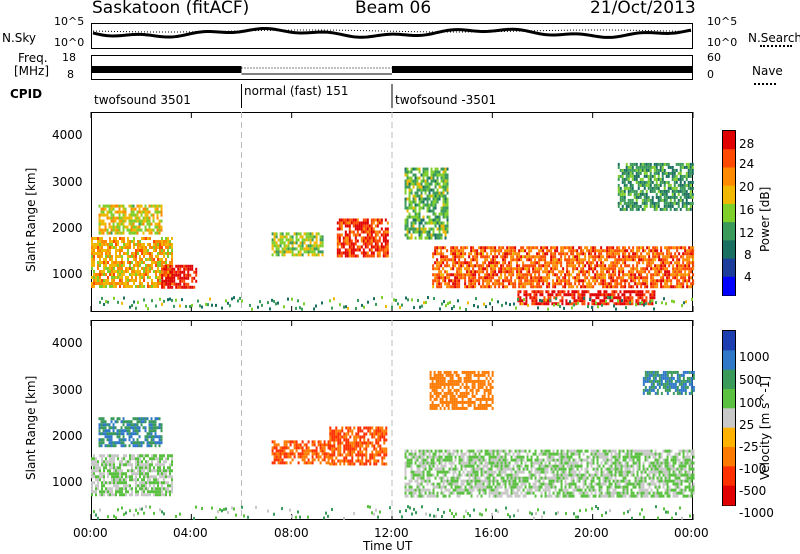 The width and height of the screenshot is (800, 554). I want to click on power-ytick: 4000, so click(67, 135).